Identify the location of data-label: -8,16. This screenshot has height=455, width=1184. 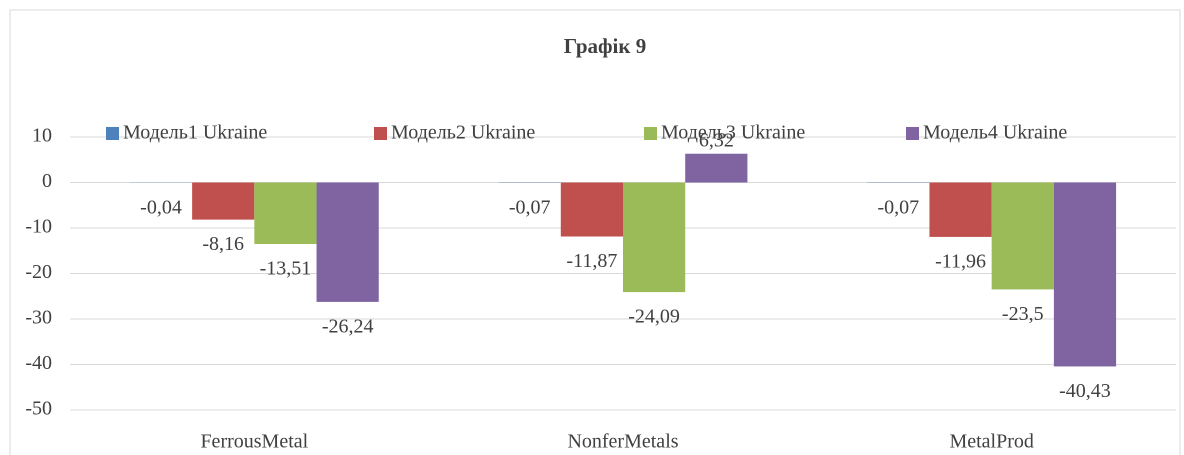
(223, 244).